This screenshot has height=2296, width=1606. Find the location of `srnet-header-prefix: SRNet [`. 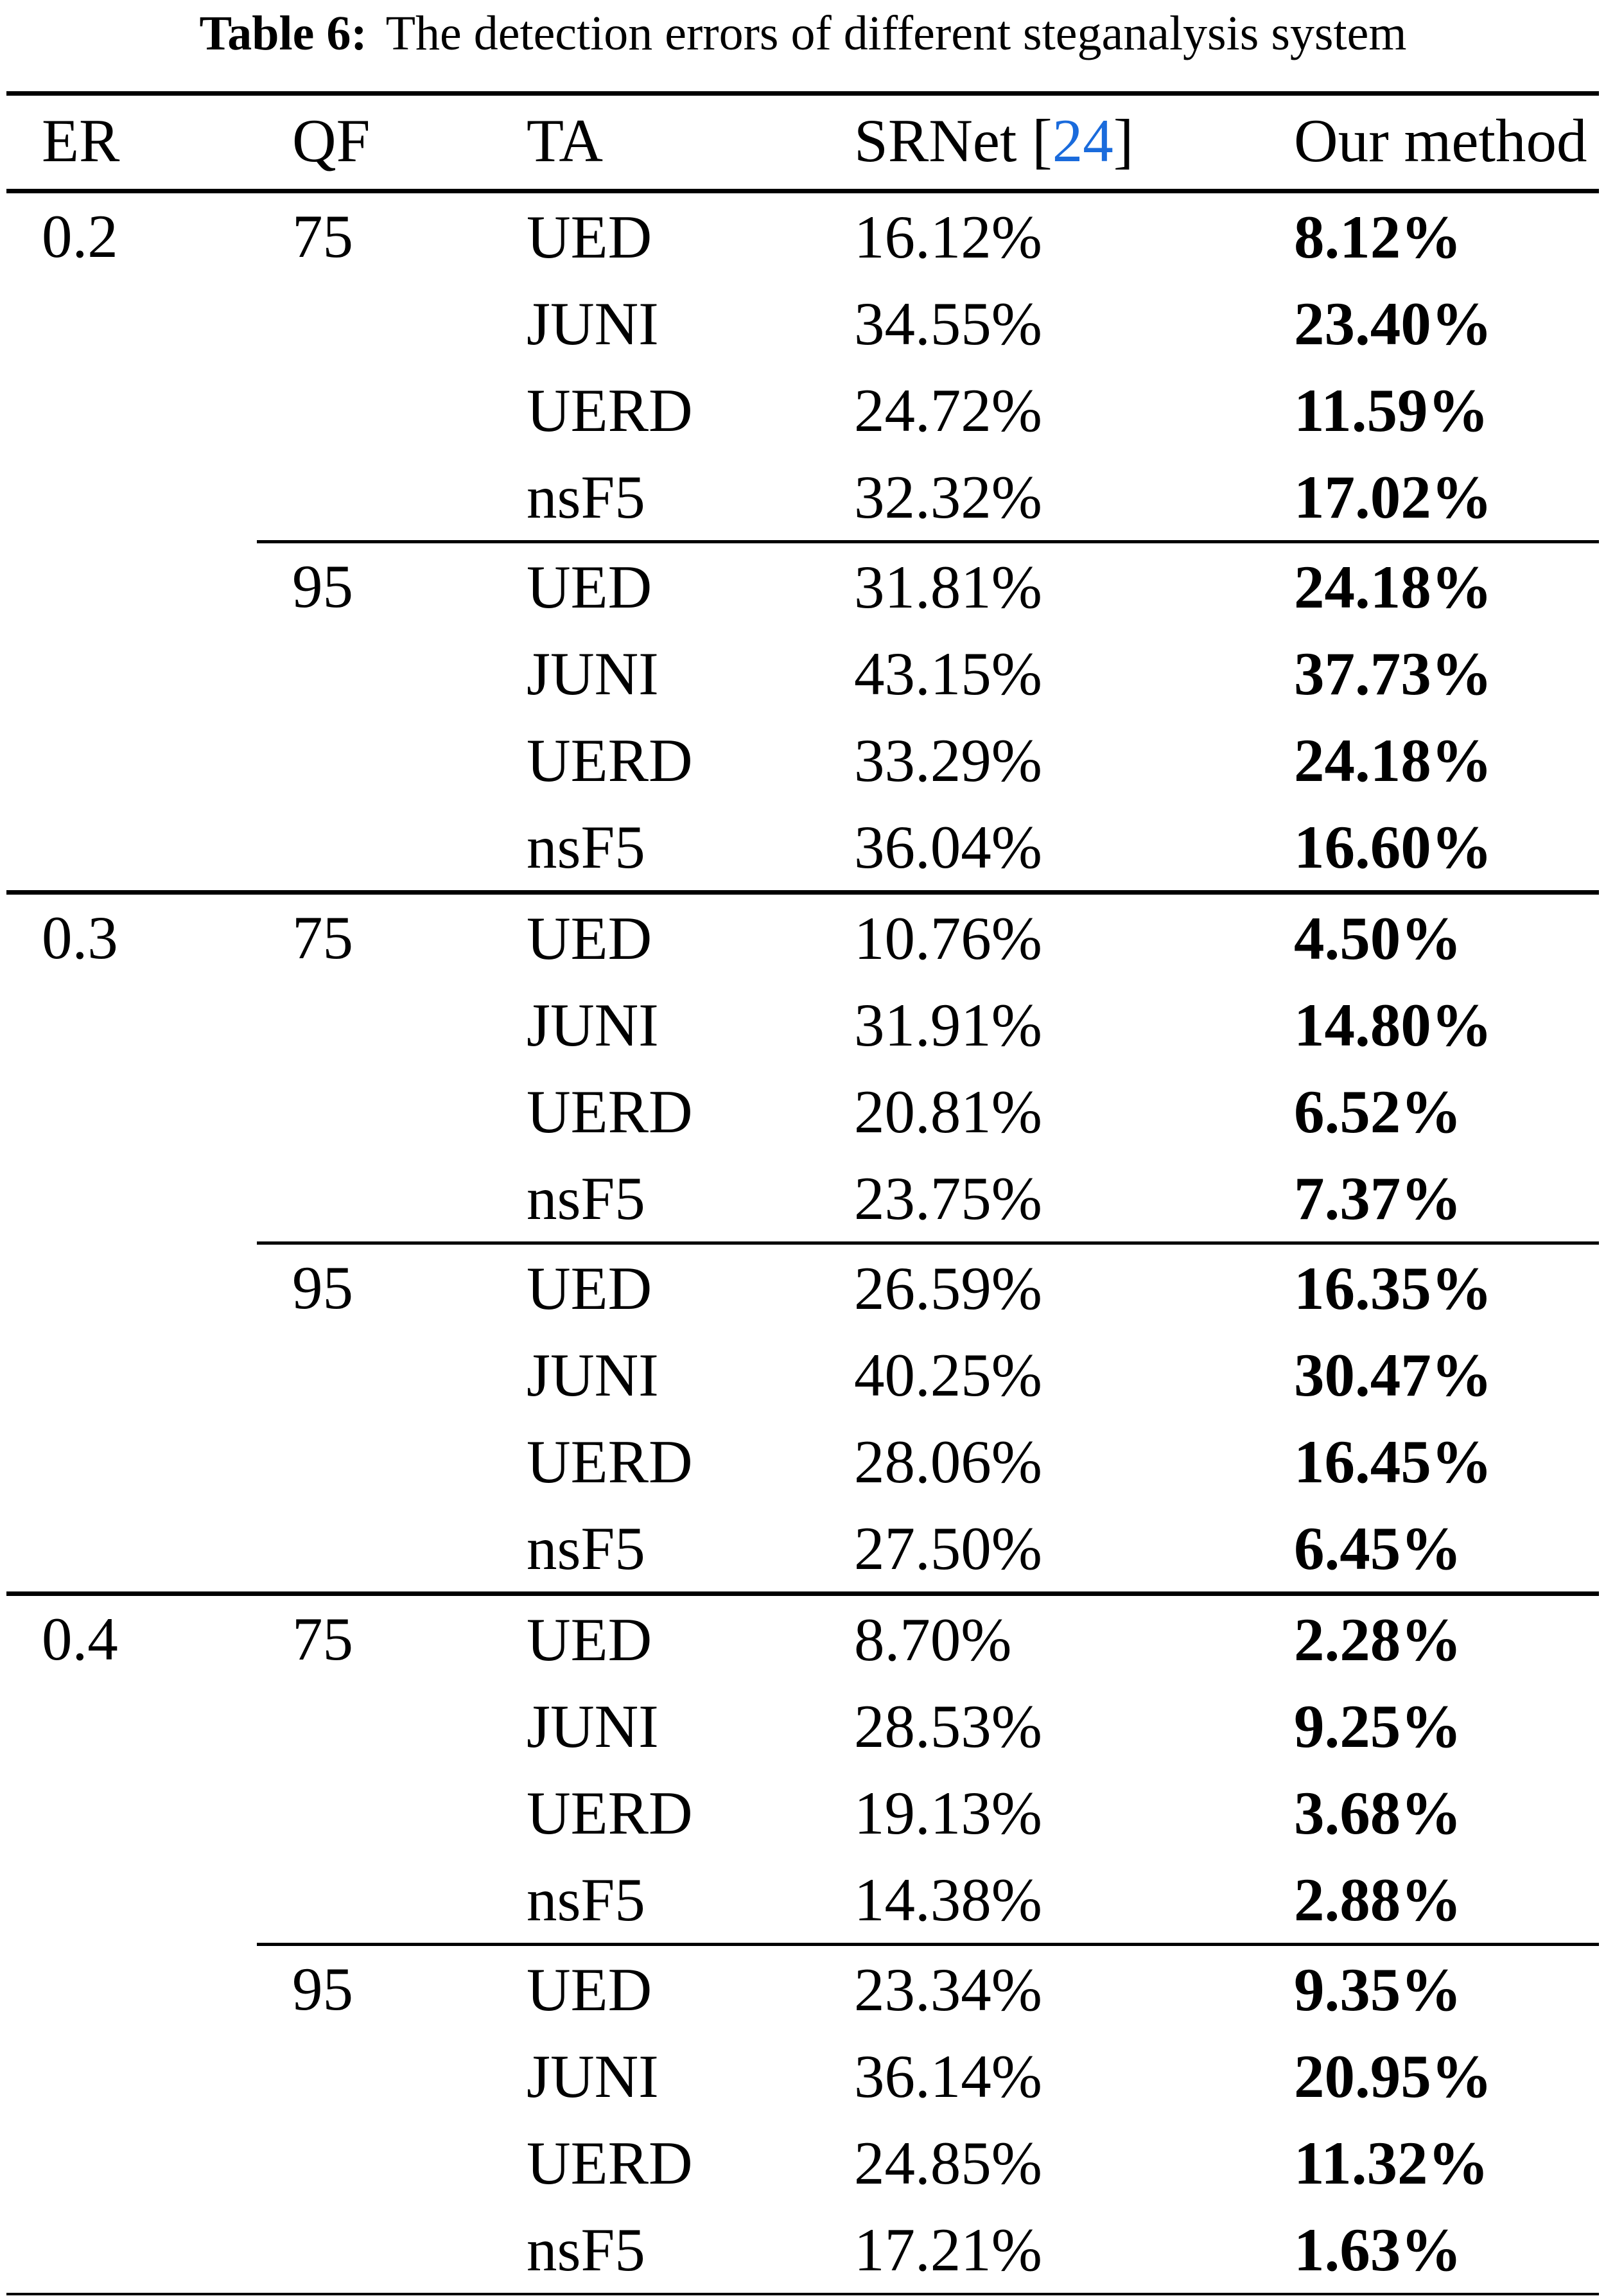

srnet-header-prefix: SRNet [ is located at coordinates (953, 141).